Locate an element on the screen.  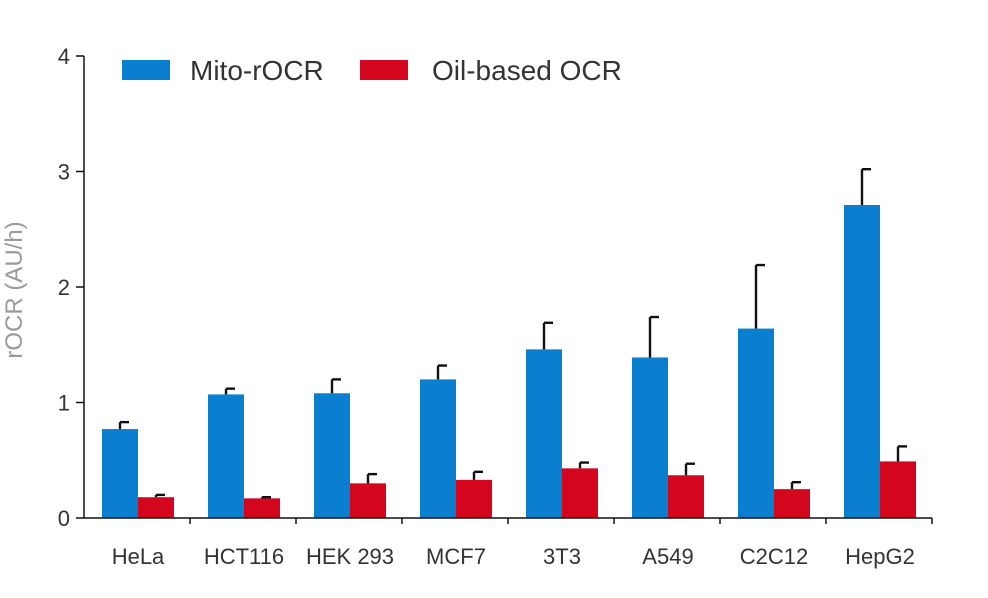
x-tick-label: HEK 293 is located at coordinates (350, 556).